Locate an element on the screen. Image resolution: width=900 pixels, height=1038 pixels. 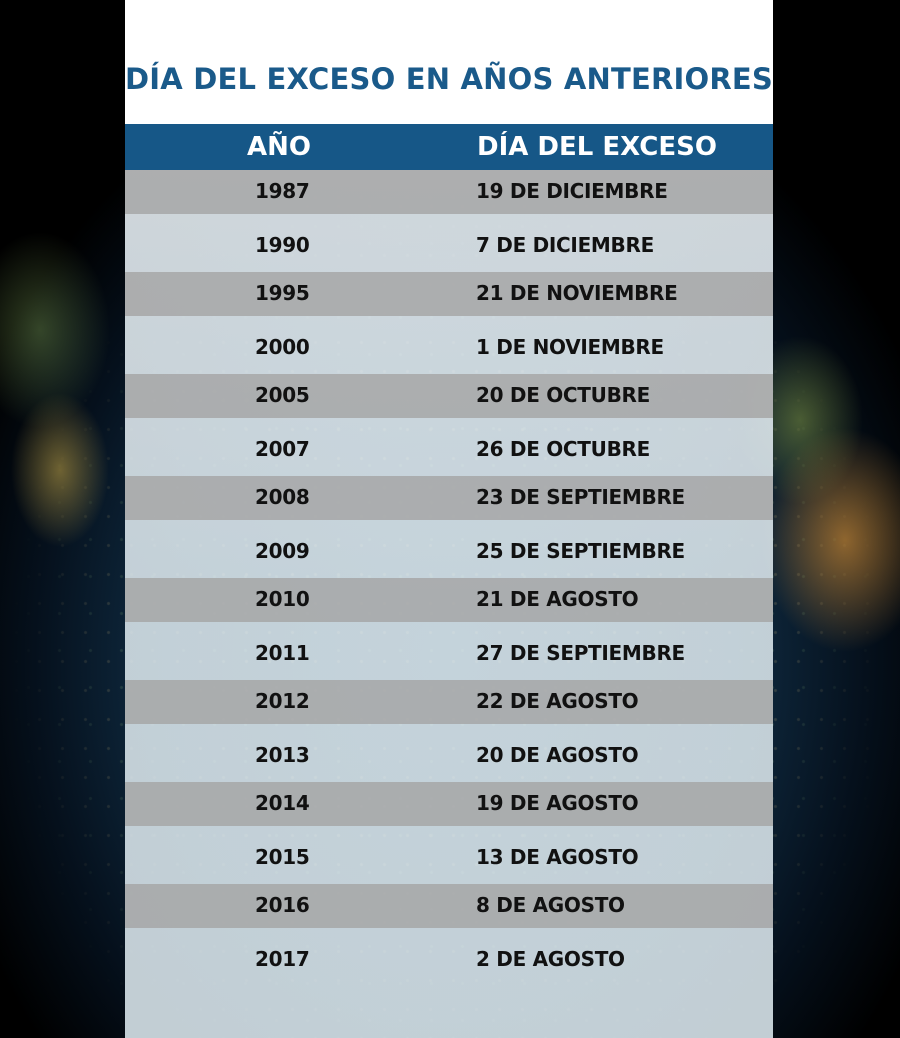
table-header: AÑO DÍA DEL EXCESO is located at coordinates (449, 147).